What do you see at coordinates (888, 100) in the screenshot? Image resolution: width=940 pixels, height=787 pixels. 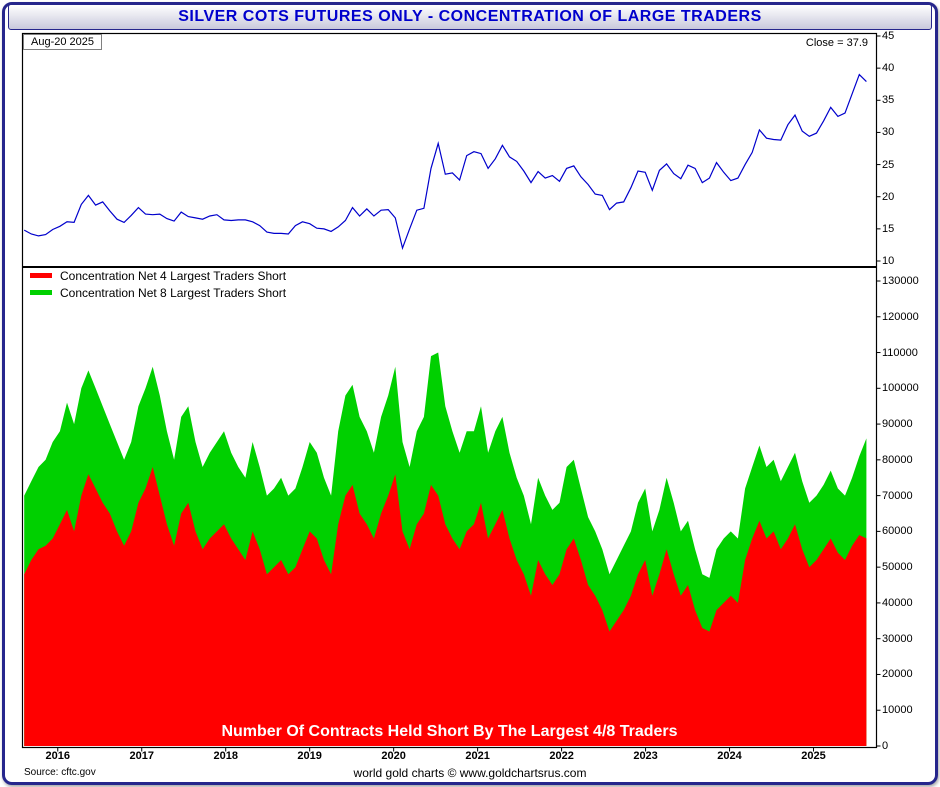 I see `y-axis-tick-label-price: 35` at bounding box center [888, 100].